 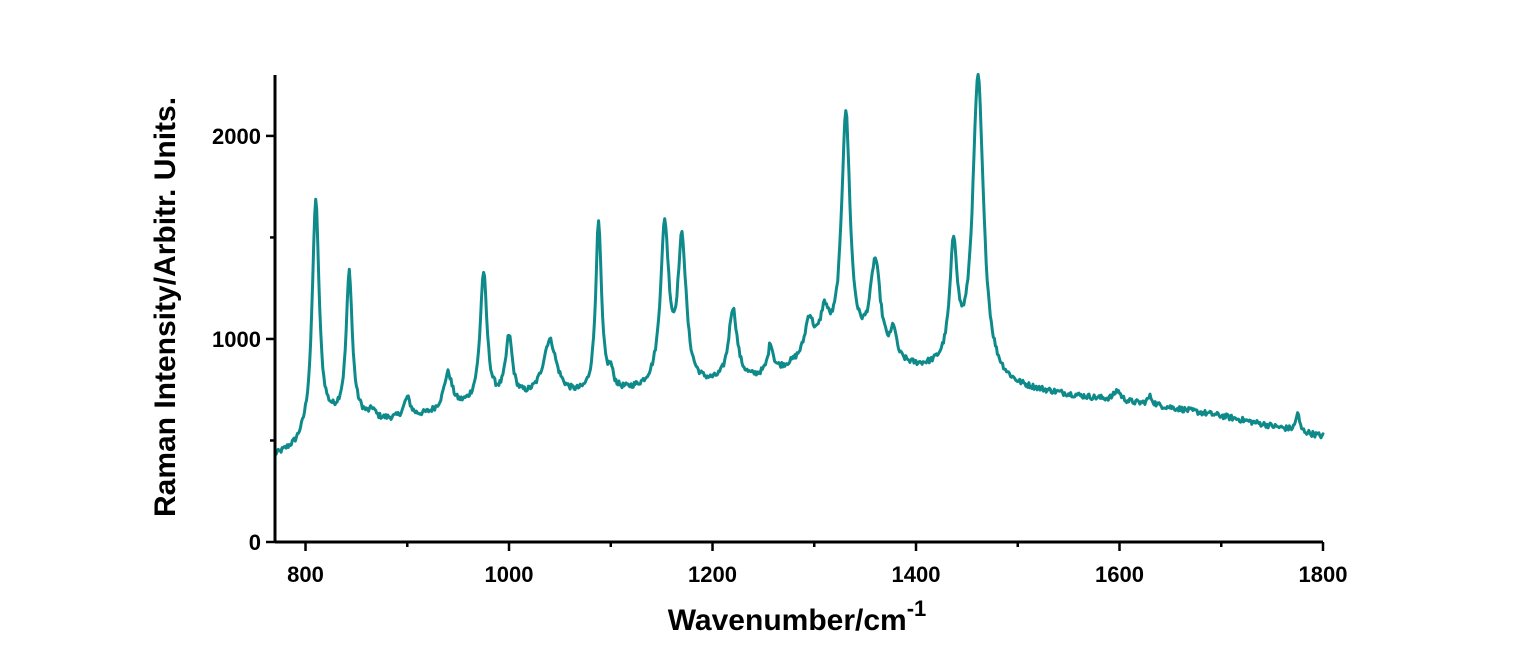 What do you see at coordinates (917, 608) in the screenshot?
I see `x-axis-title-superscript: -1` at bounding box center [917, 608].